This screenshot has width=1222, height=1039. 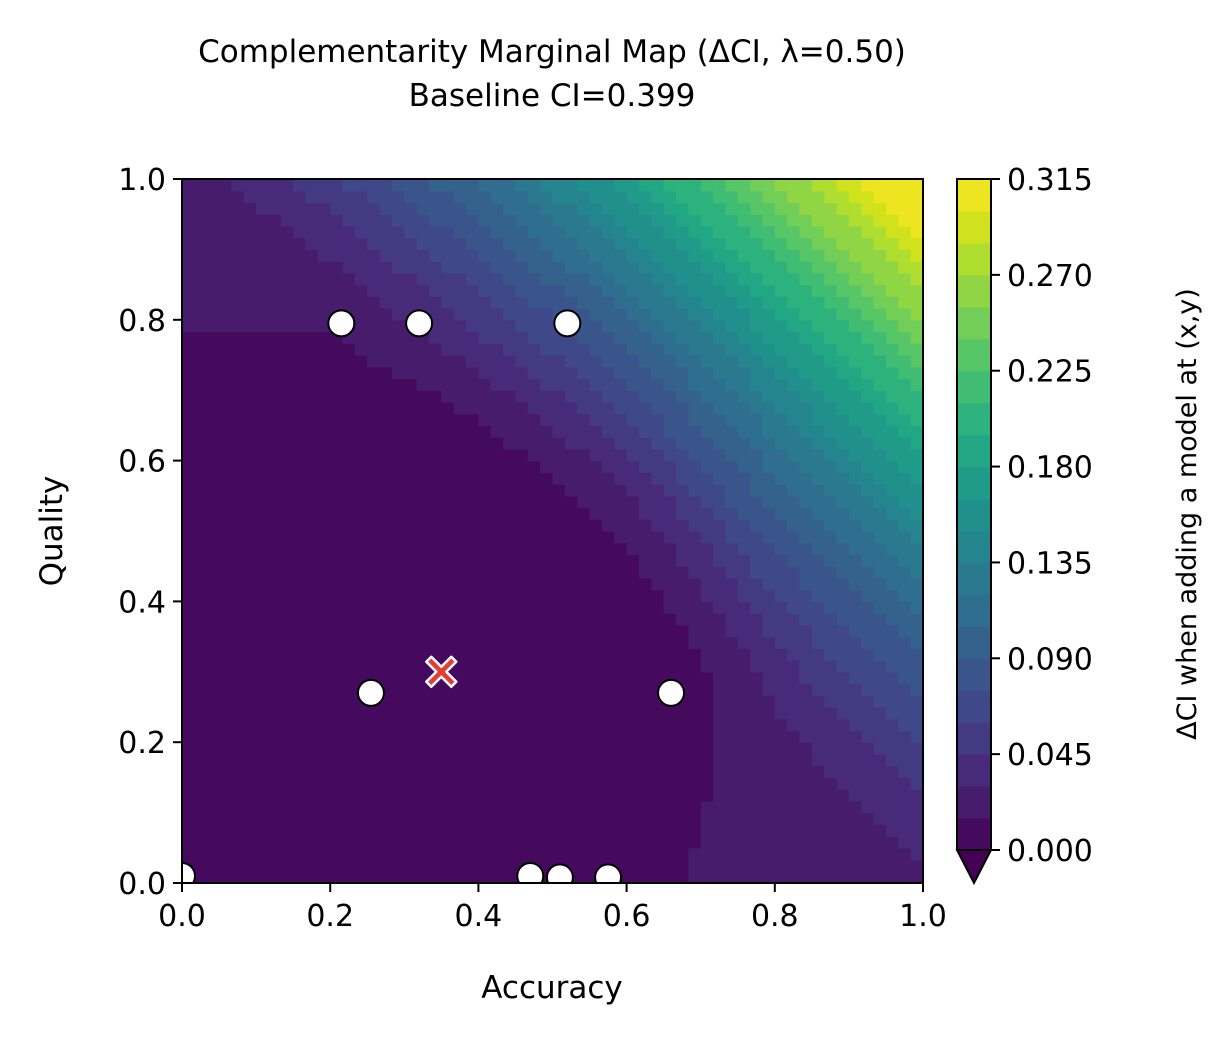 I want to click on x-tick-label: 0.2, so click(x=330, y=916).